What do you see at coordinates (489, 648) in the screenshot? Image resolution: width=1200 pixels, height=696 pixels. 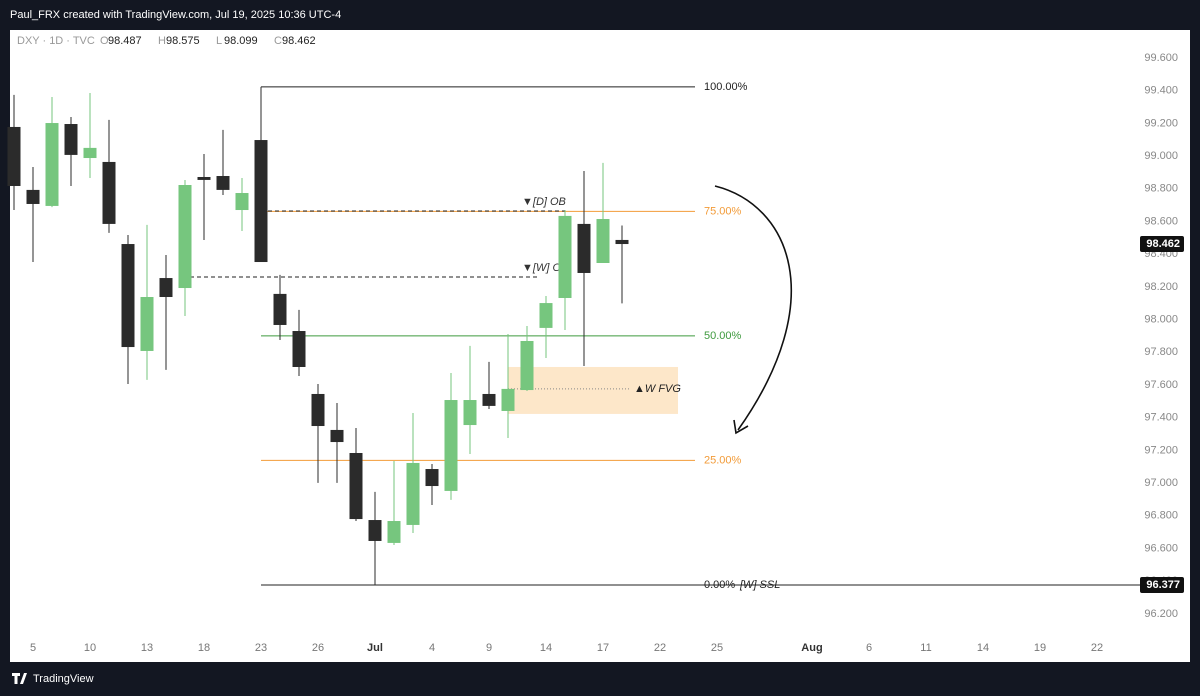 I see `x-tick-label: 9` at bounding box center [489, 648].